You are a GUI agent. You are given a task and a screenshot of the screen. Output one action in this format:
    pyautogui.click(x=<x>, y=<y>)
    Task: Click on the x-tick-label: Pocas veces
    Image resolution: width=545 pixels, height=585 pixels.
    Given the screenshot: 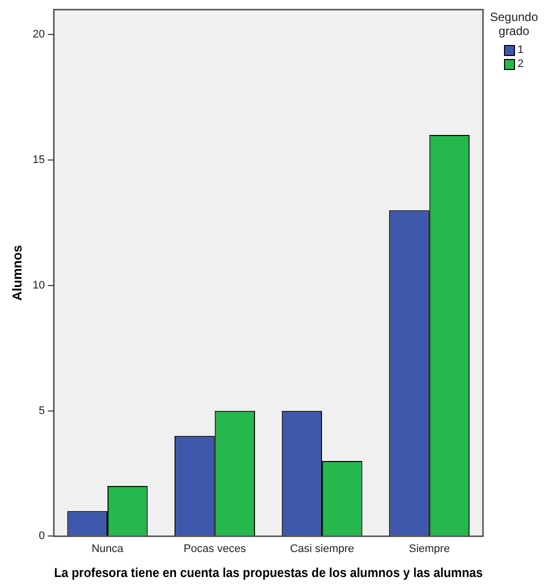 What is the action you would take?
    pyautogui.click(x=215, y=548)
    